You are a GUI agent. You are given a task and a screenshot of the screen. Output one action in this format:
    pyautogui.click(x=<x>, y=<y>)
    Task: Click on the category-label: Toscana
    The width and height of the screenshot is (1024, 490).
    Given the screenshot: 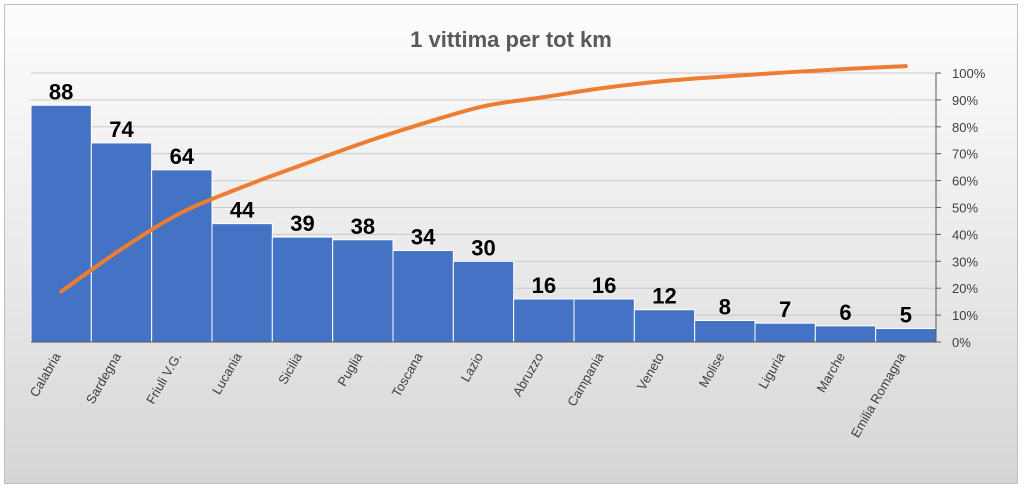 What is the action you would take?
    pyautogui.click(x=408, y=374)
    